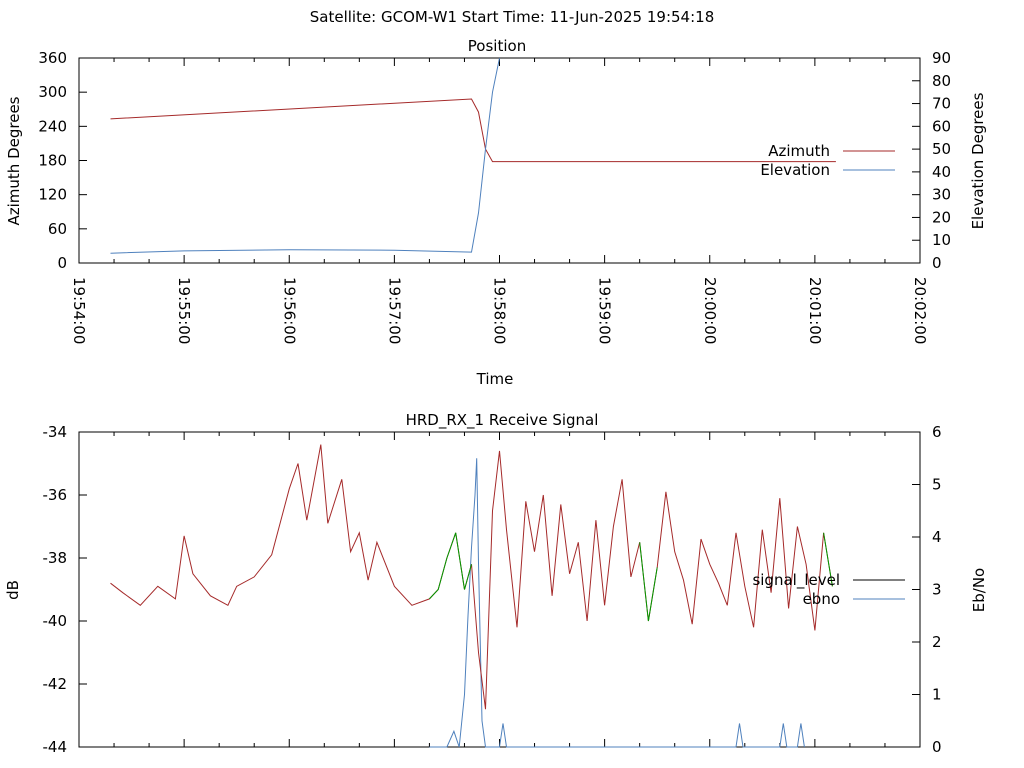  What do you see at coordinates (795, 170) in the screenshot?
I see `legend-elevation-label: Elevation` at bounding box center [795, 170].